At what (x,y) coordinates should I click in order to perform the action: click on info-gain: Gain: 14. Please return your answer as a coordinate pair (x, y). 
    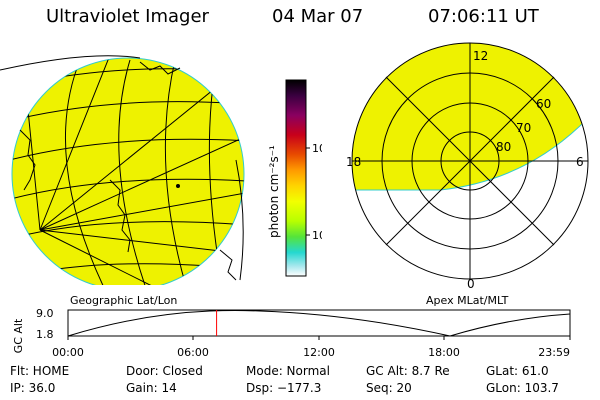
    Looking at the image, I should click on (151, 388).